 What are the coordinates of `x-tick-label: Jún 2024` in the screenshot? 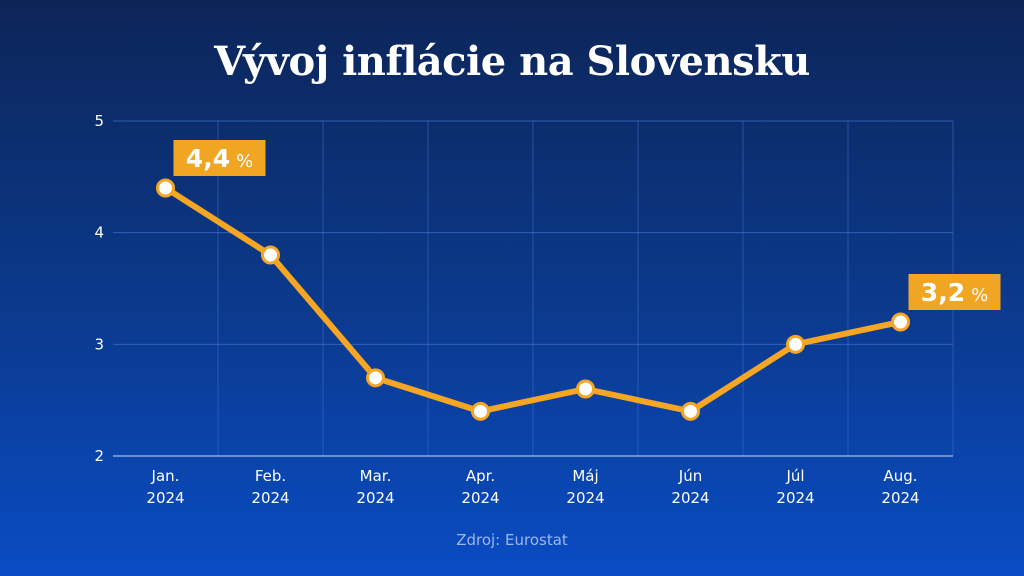 It's located at (690, 487).